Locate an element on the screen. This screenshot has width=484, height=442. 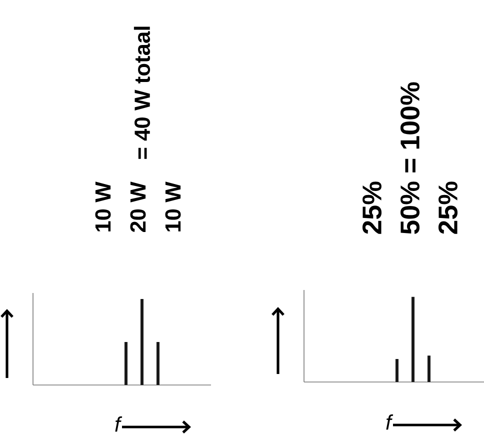
text: 20 W is located at coordinates (138, 207).